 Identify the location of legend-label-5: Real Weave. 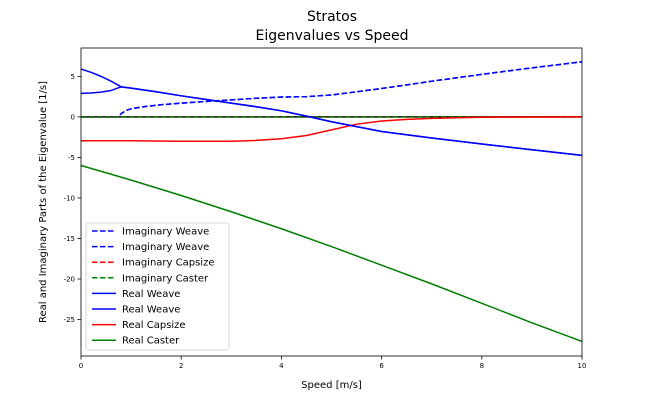
(151, 310).